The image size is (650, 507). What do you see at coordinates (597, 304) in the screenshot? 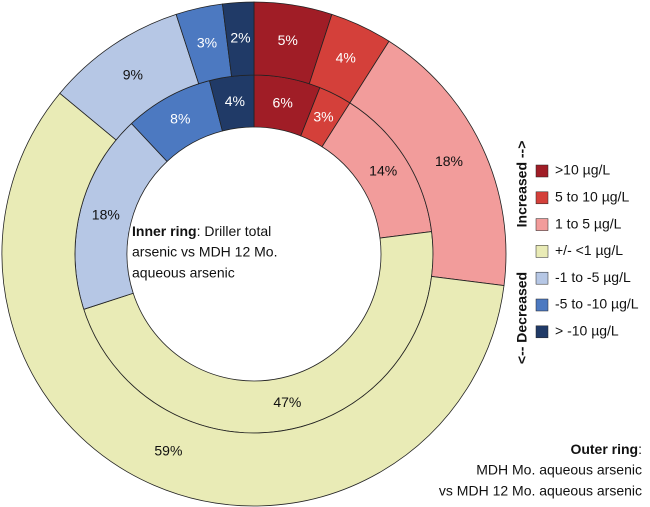
I see `legend-label: -5 to -10 µg/L` at bounding box center [597, 304].